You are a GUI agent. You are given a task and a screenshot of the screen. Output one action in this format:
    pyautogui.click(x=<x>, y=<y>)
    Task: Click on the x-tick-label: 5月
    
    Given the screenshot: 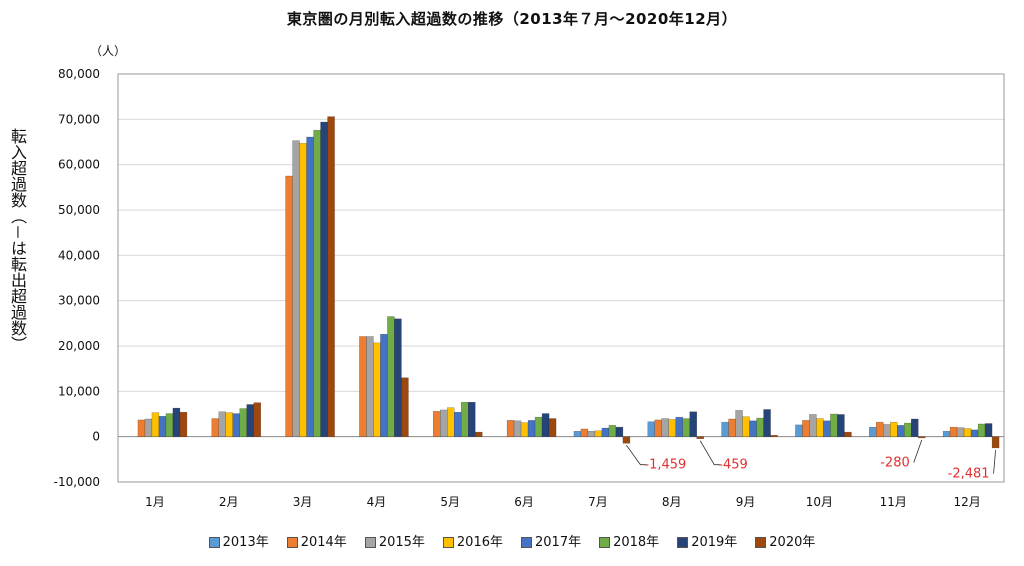 What is the action you would take?
    pyautogui.click(x=450, y=502)
    